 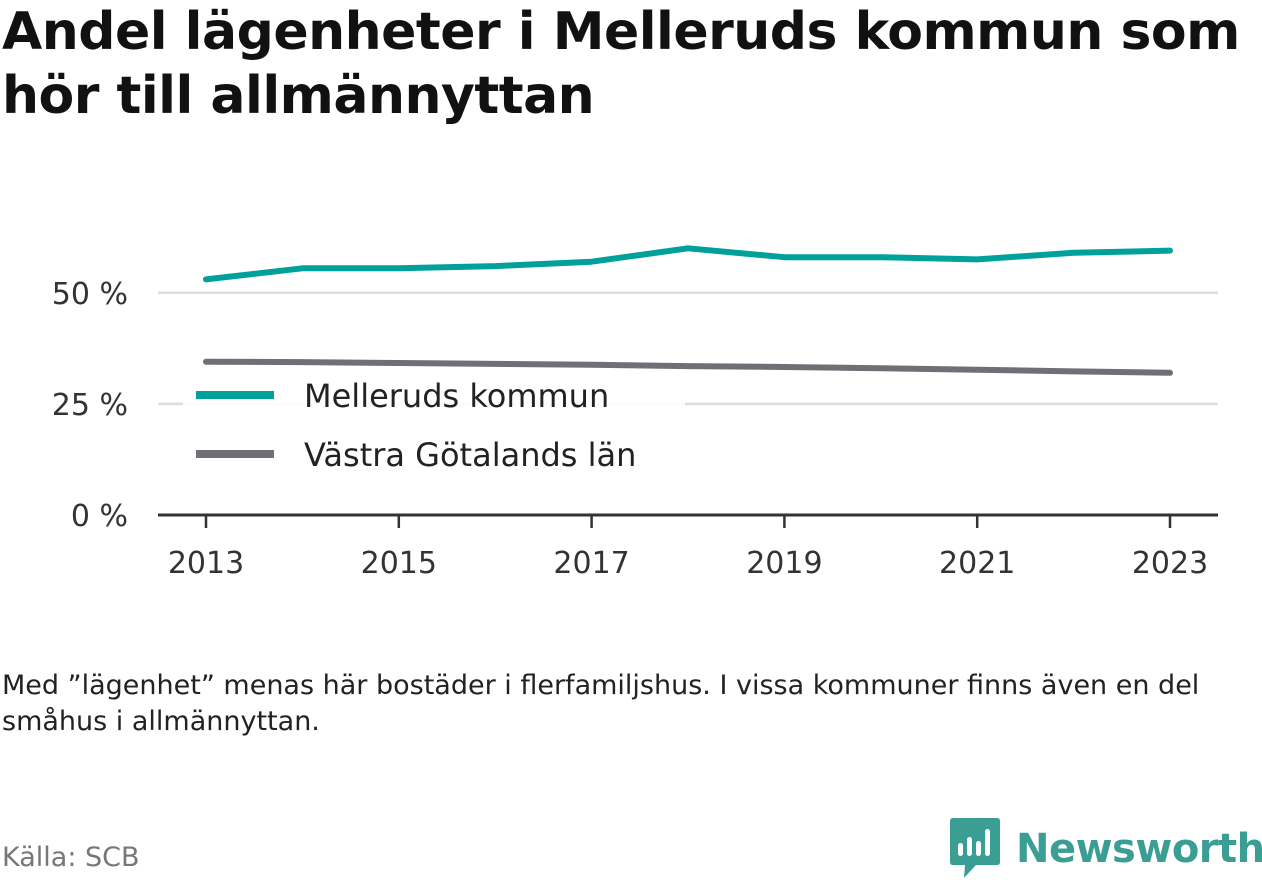 I want to click on brand-logo: Newsworthy, so click(x=1106, y=849).